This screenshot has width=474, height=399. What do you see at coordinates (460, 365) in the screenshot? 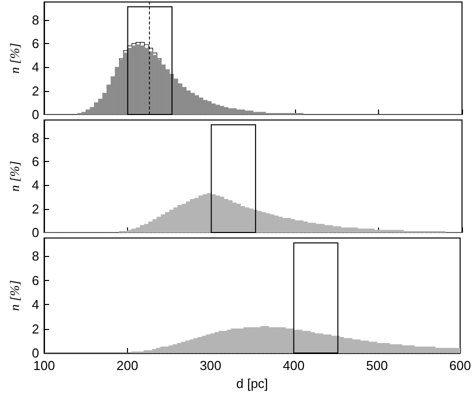
I see `x-tick-label: 600` at bounding box center [460, 365].